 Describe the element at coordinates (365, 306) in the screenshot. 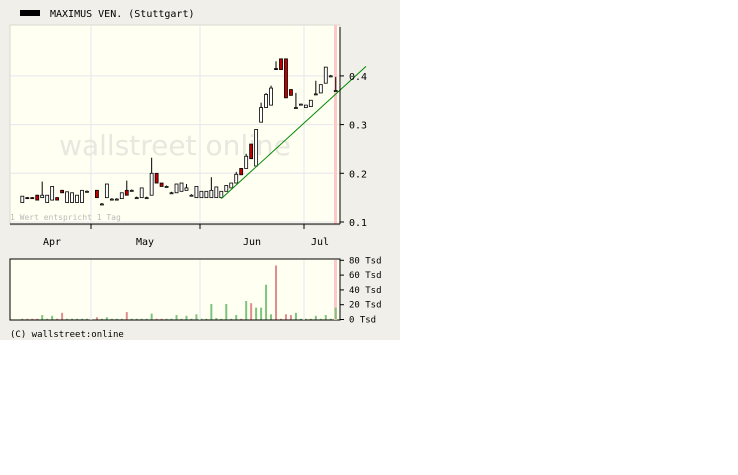

I see `volume-tick-label: 20 Tsd` at that location.